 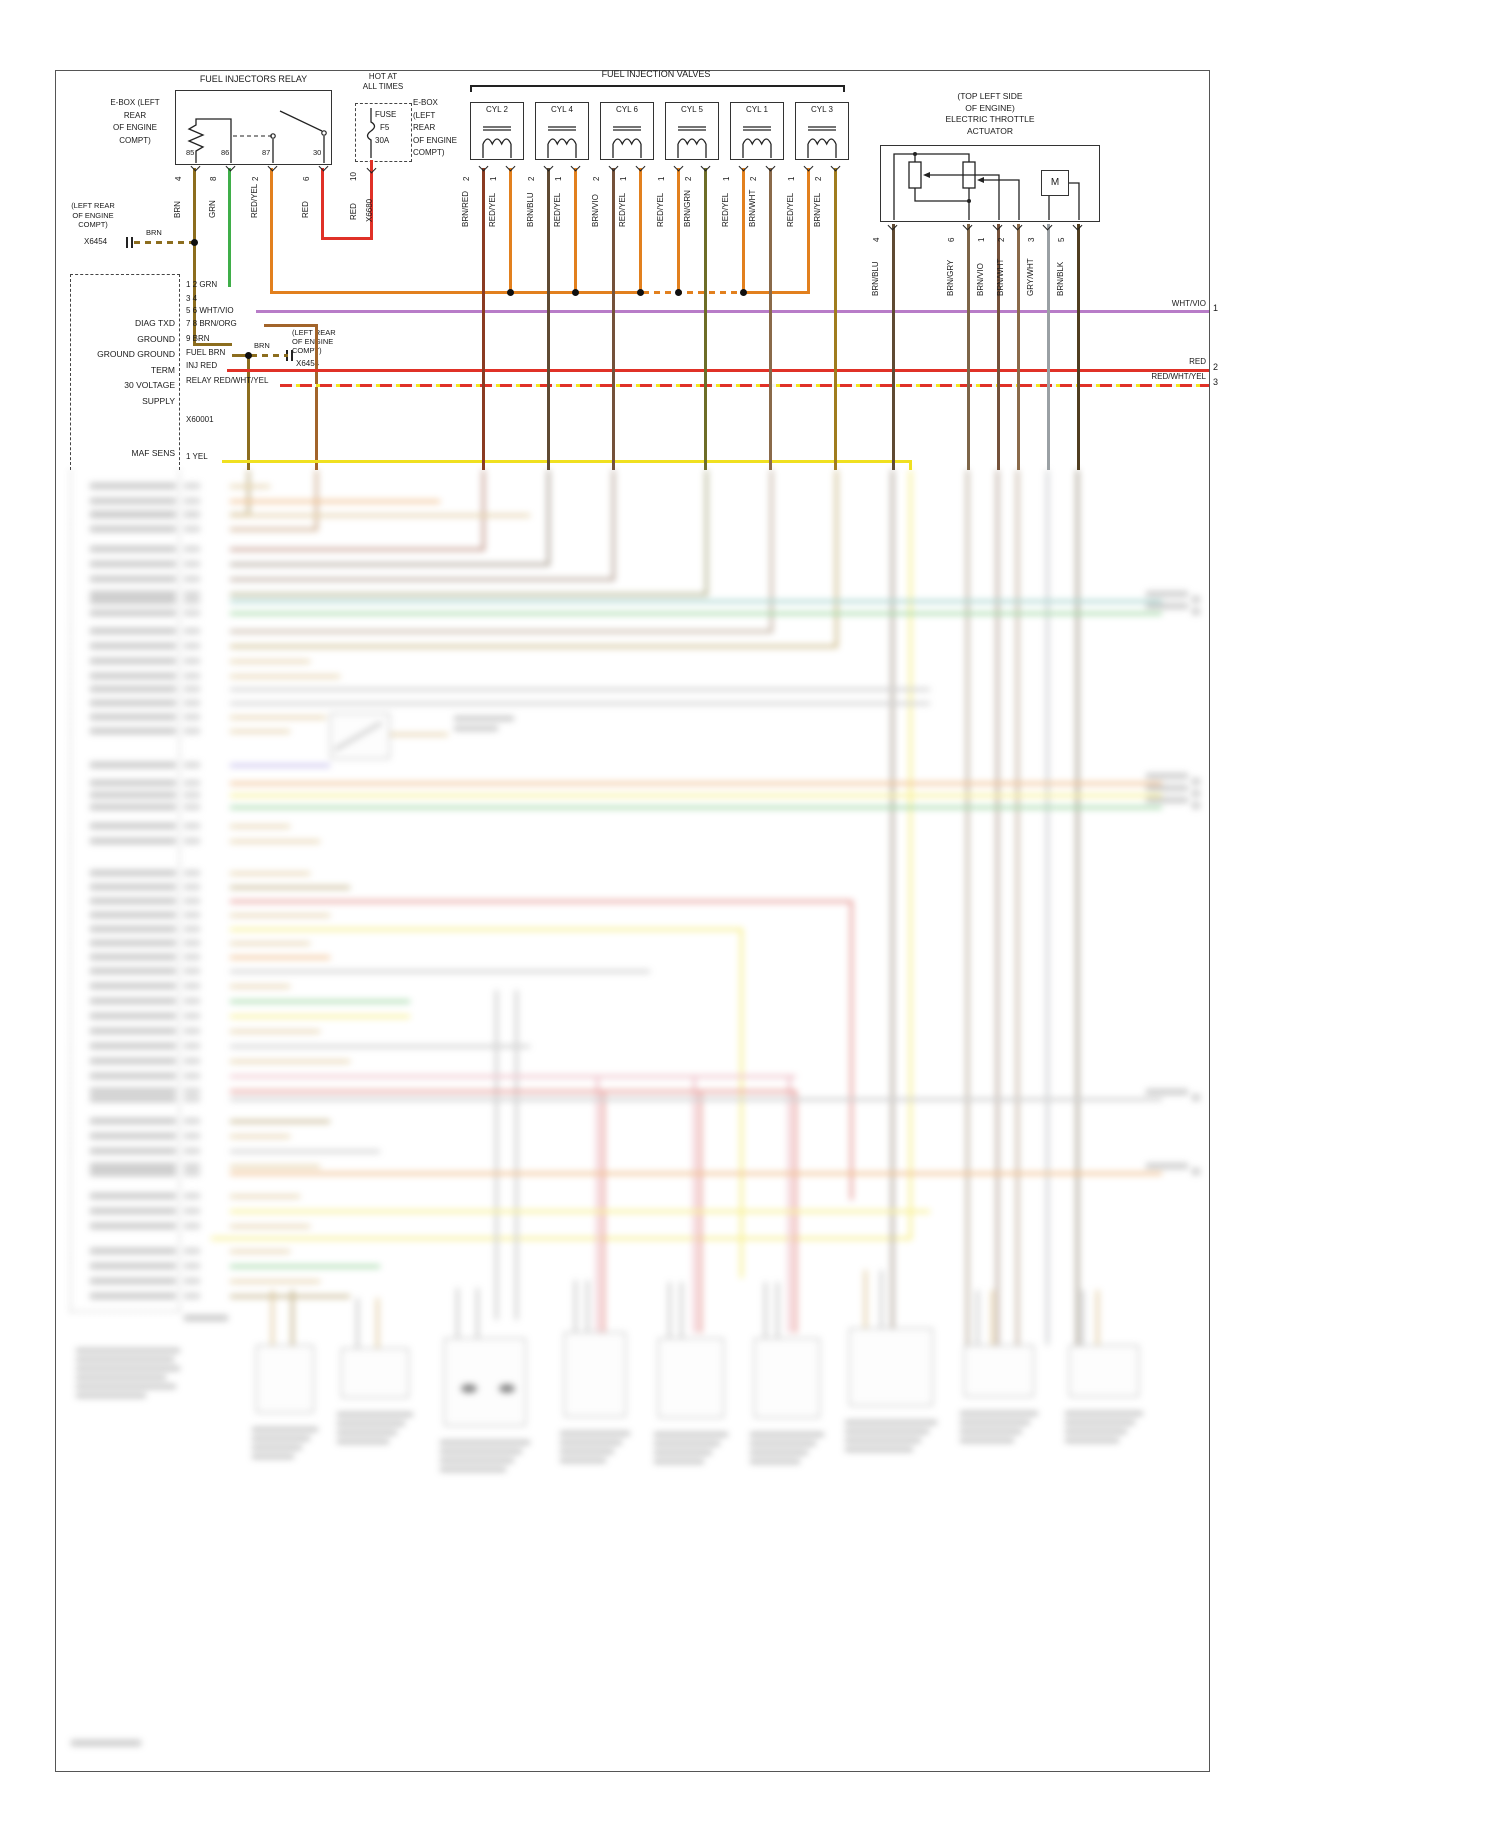 I want to click on edge-exit-wire-label: RED, so click(x=1197, y=361).